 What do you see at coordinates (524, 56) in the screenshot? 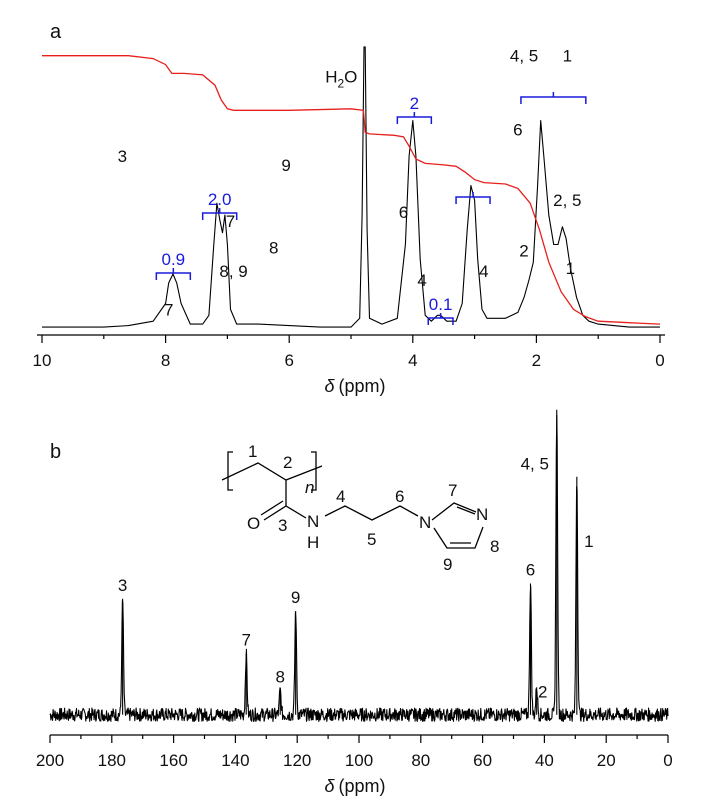
I see `peak-assignment-label: 4, 5` at bounding box center [524, 56].